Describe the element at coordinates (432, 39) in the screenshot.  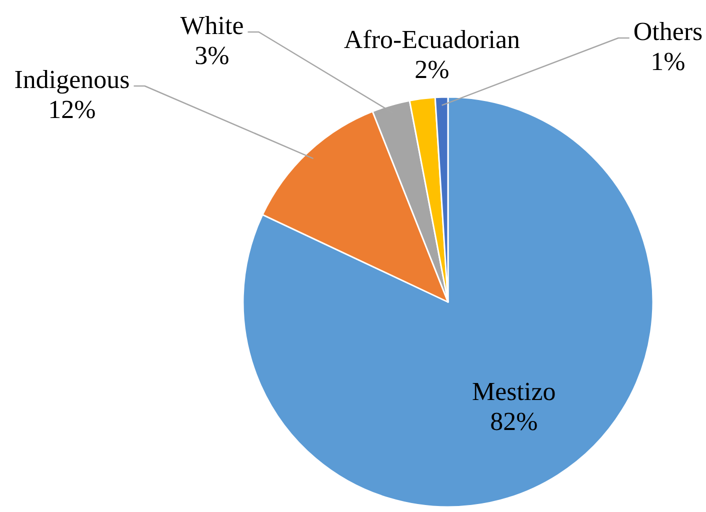
I see `slice-label: Afro-Ecuadorian` at that location.